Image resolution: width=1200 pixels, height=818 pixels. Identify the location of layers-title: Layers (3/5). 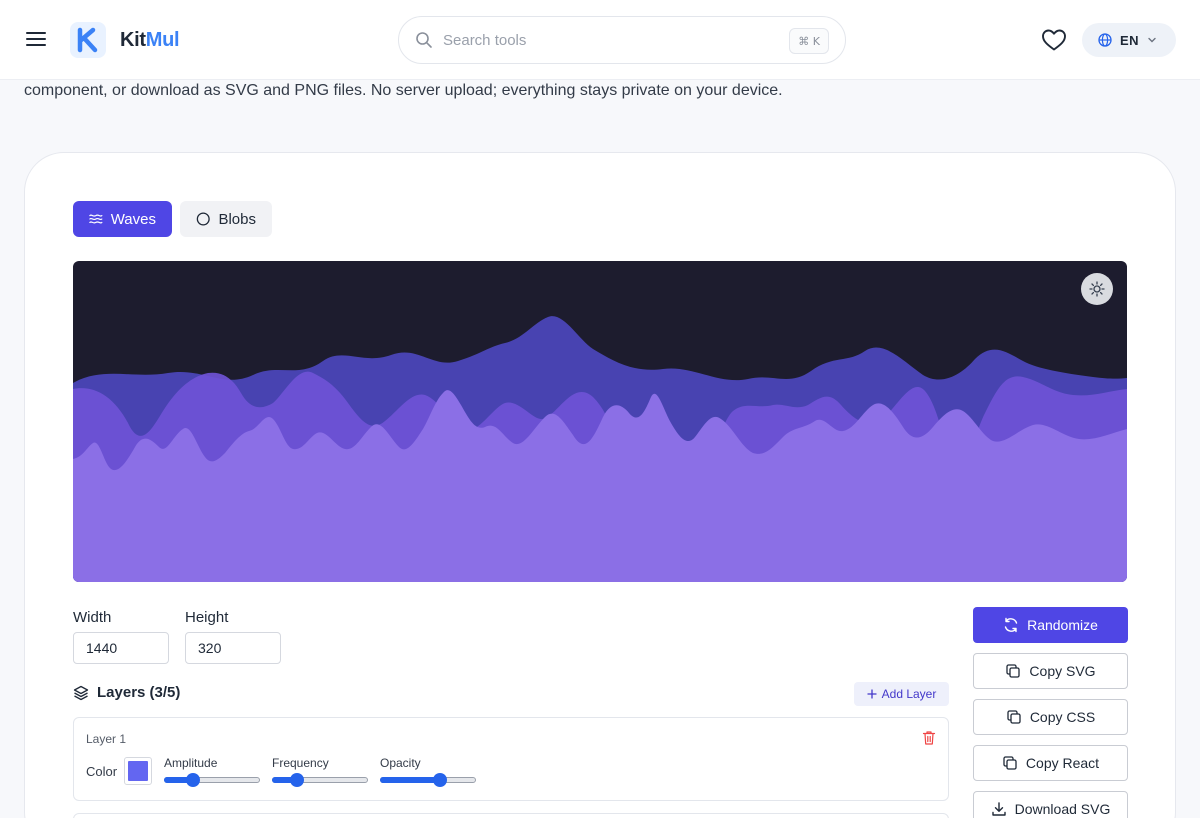
(139, 692).